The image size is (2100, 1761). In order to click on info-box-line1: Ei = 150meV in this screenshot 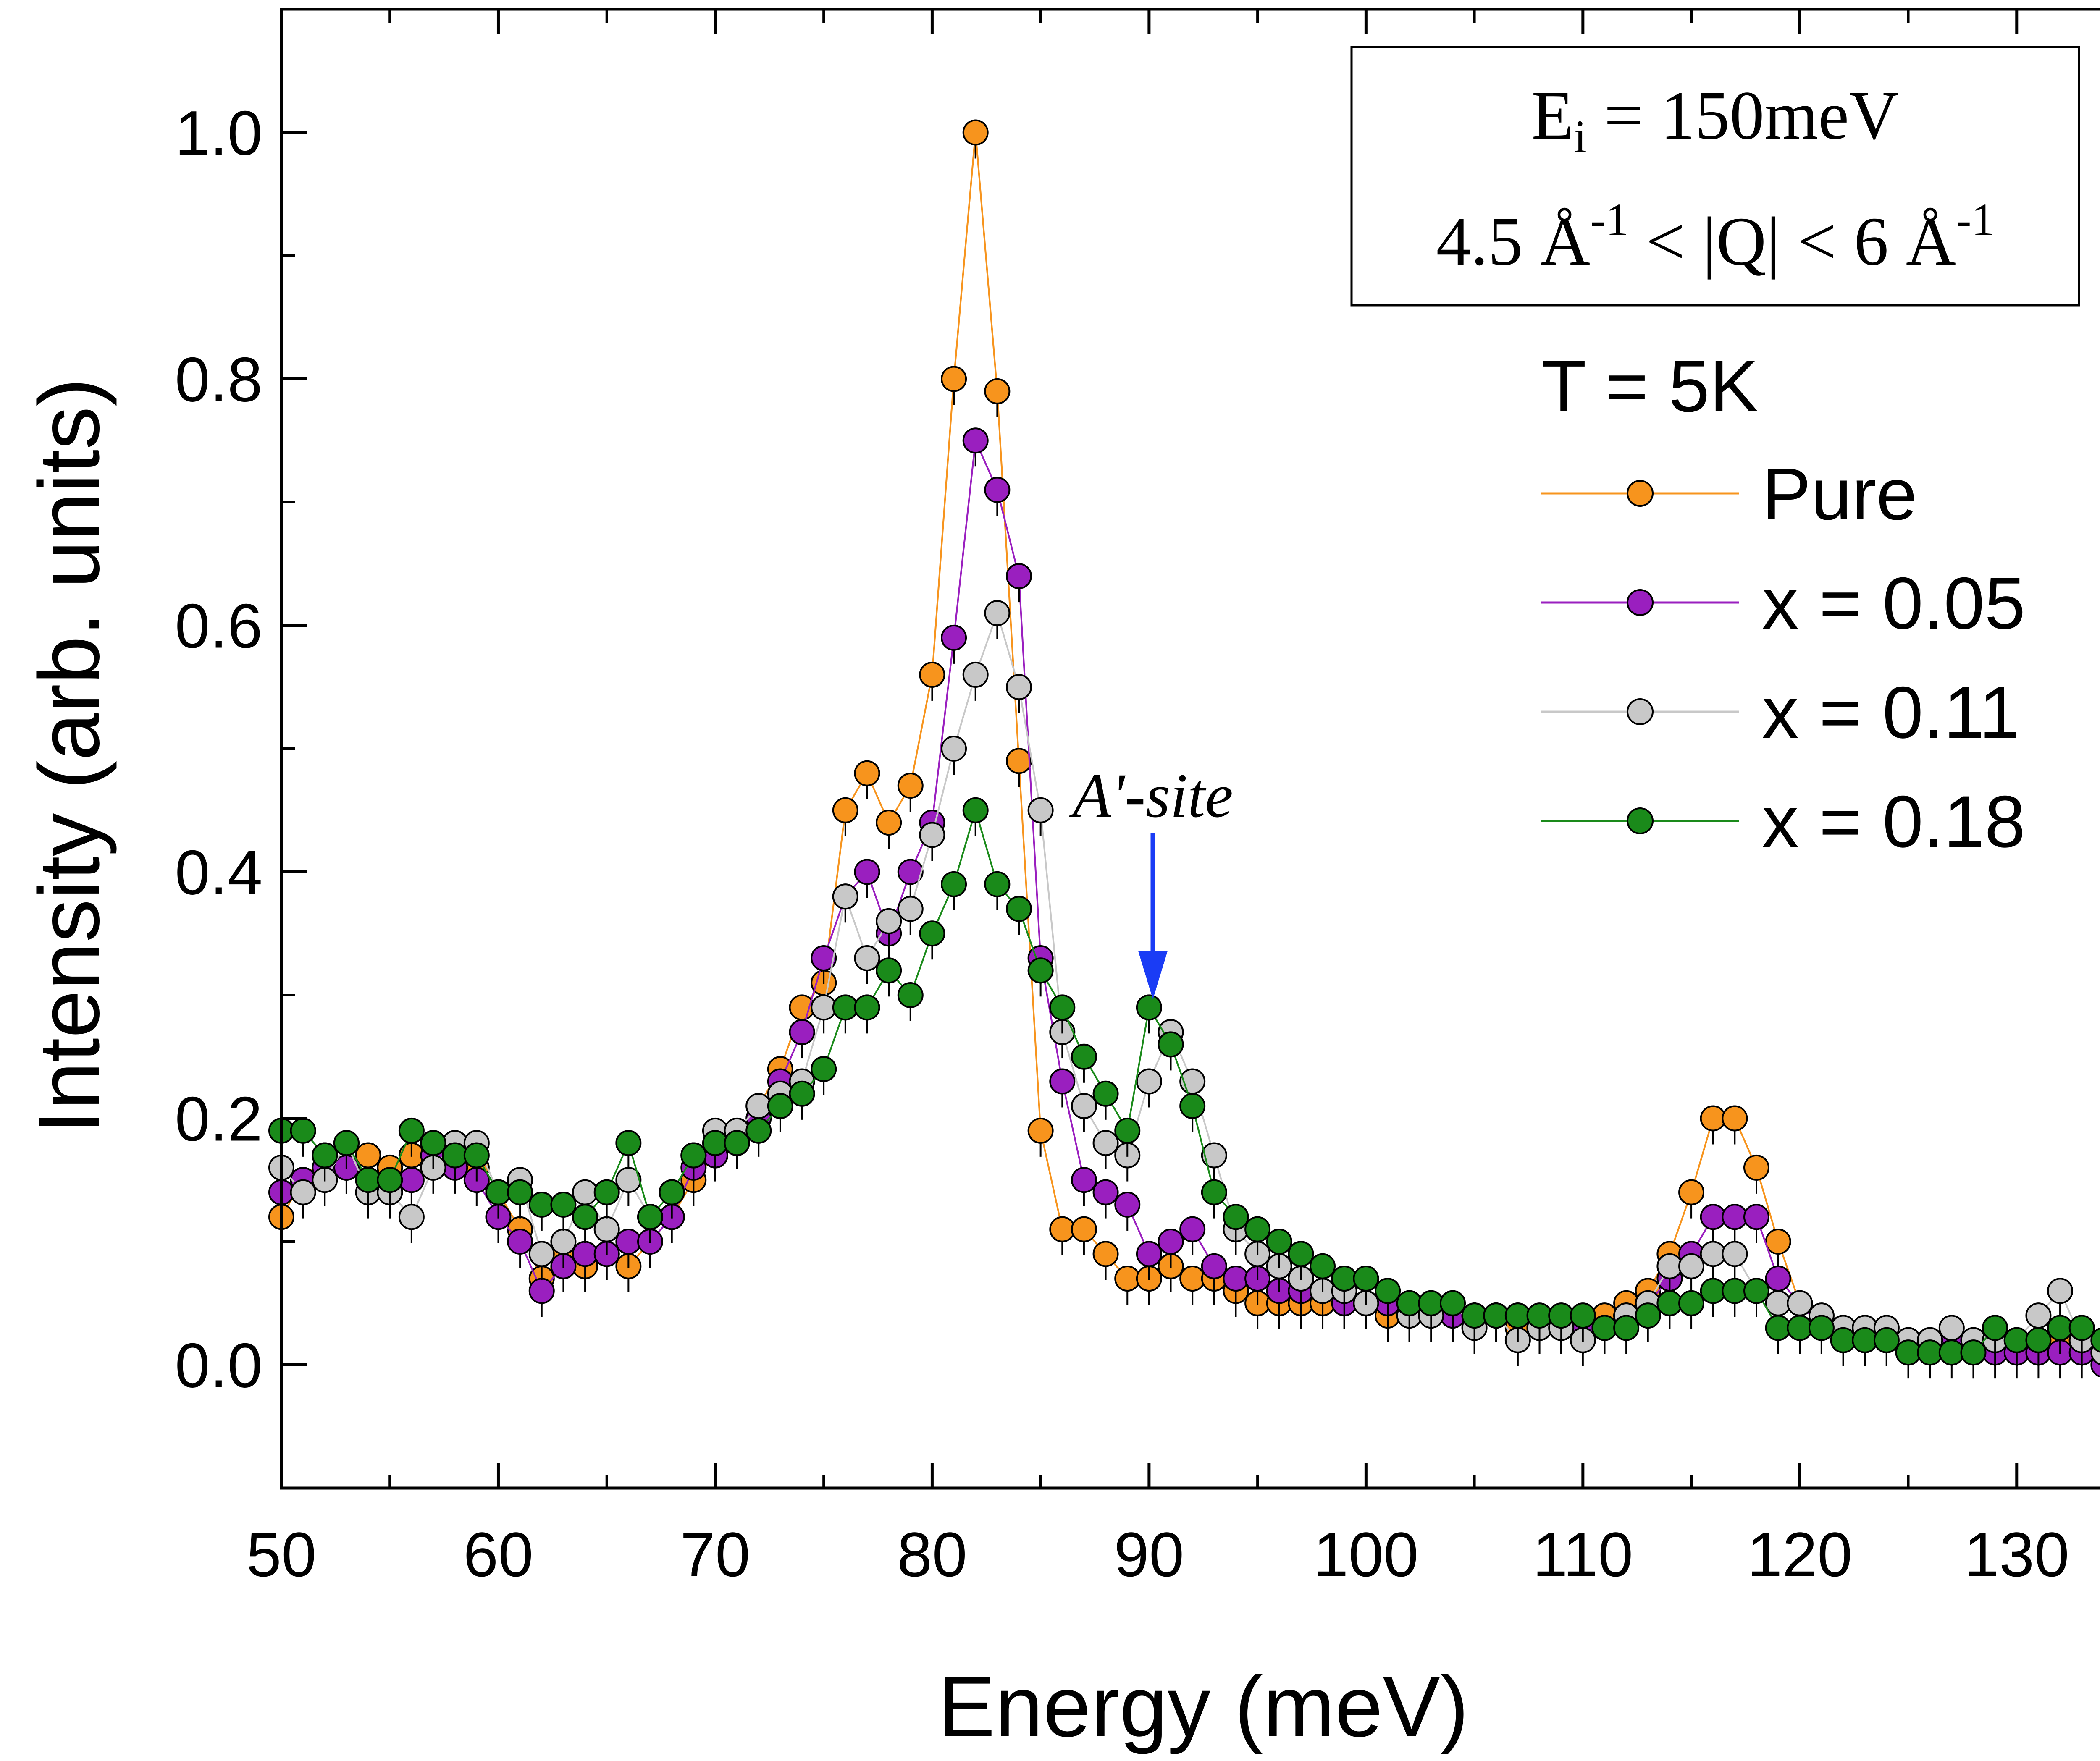, I will do `click(1715, 119)`.